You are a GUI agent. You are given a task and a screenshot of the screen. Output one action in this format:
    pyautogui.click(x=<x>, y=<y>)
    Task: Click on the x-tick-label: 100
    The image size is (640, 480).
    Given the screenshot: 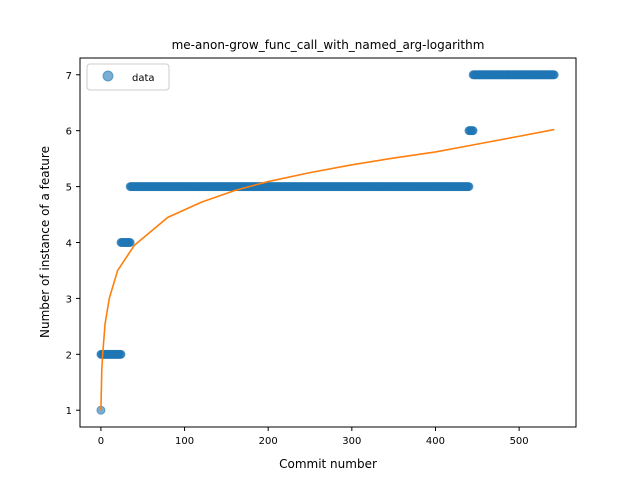 What is the action you would take?
    pyautogui.click(x=184, y=441)
    